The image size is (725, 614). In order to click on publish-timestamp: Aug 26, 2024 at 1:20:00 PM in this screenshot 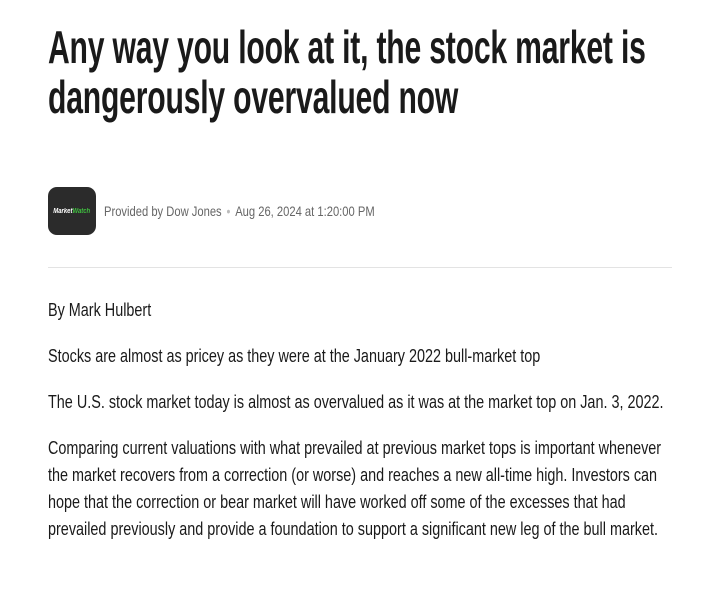, I will do `click(305, 211)`.